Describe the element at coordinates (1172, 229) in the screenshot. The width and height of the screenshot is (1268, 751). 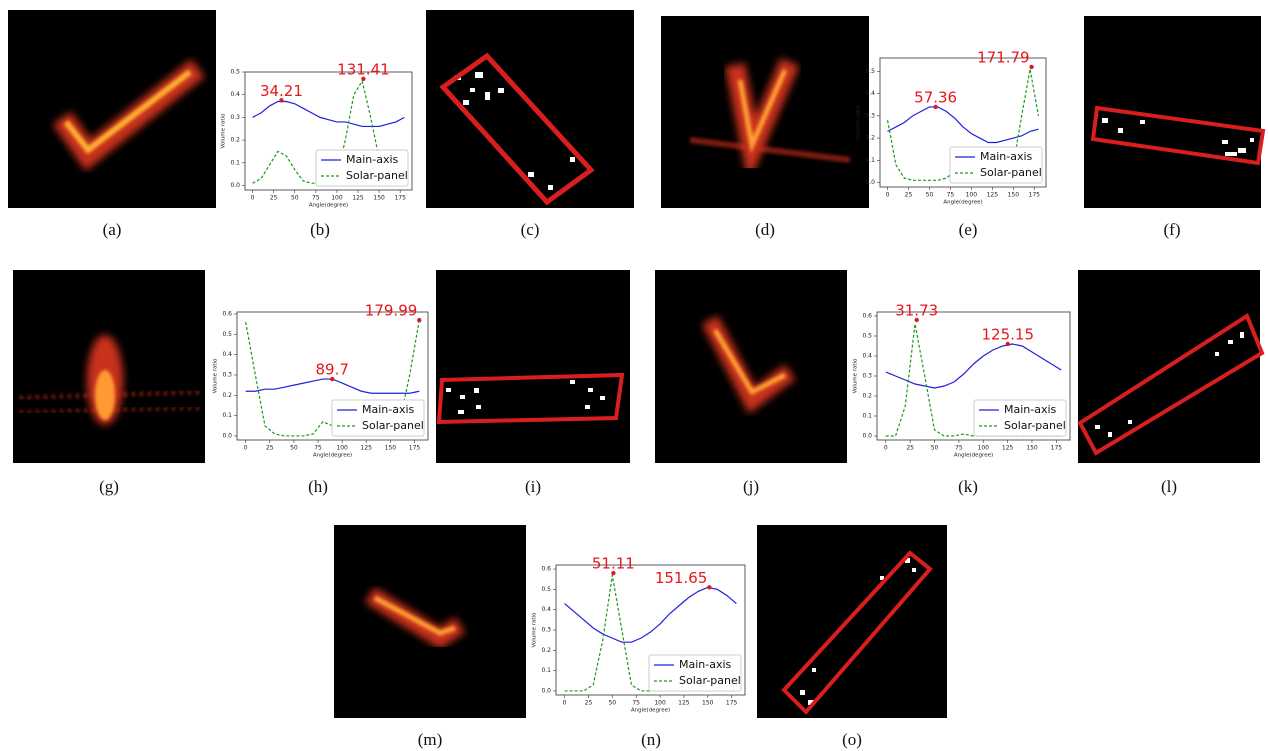
I see `panel-caption: (f)` at that location.